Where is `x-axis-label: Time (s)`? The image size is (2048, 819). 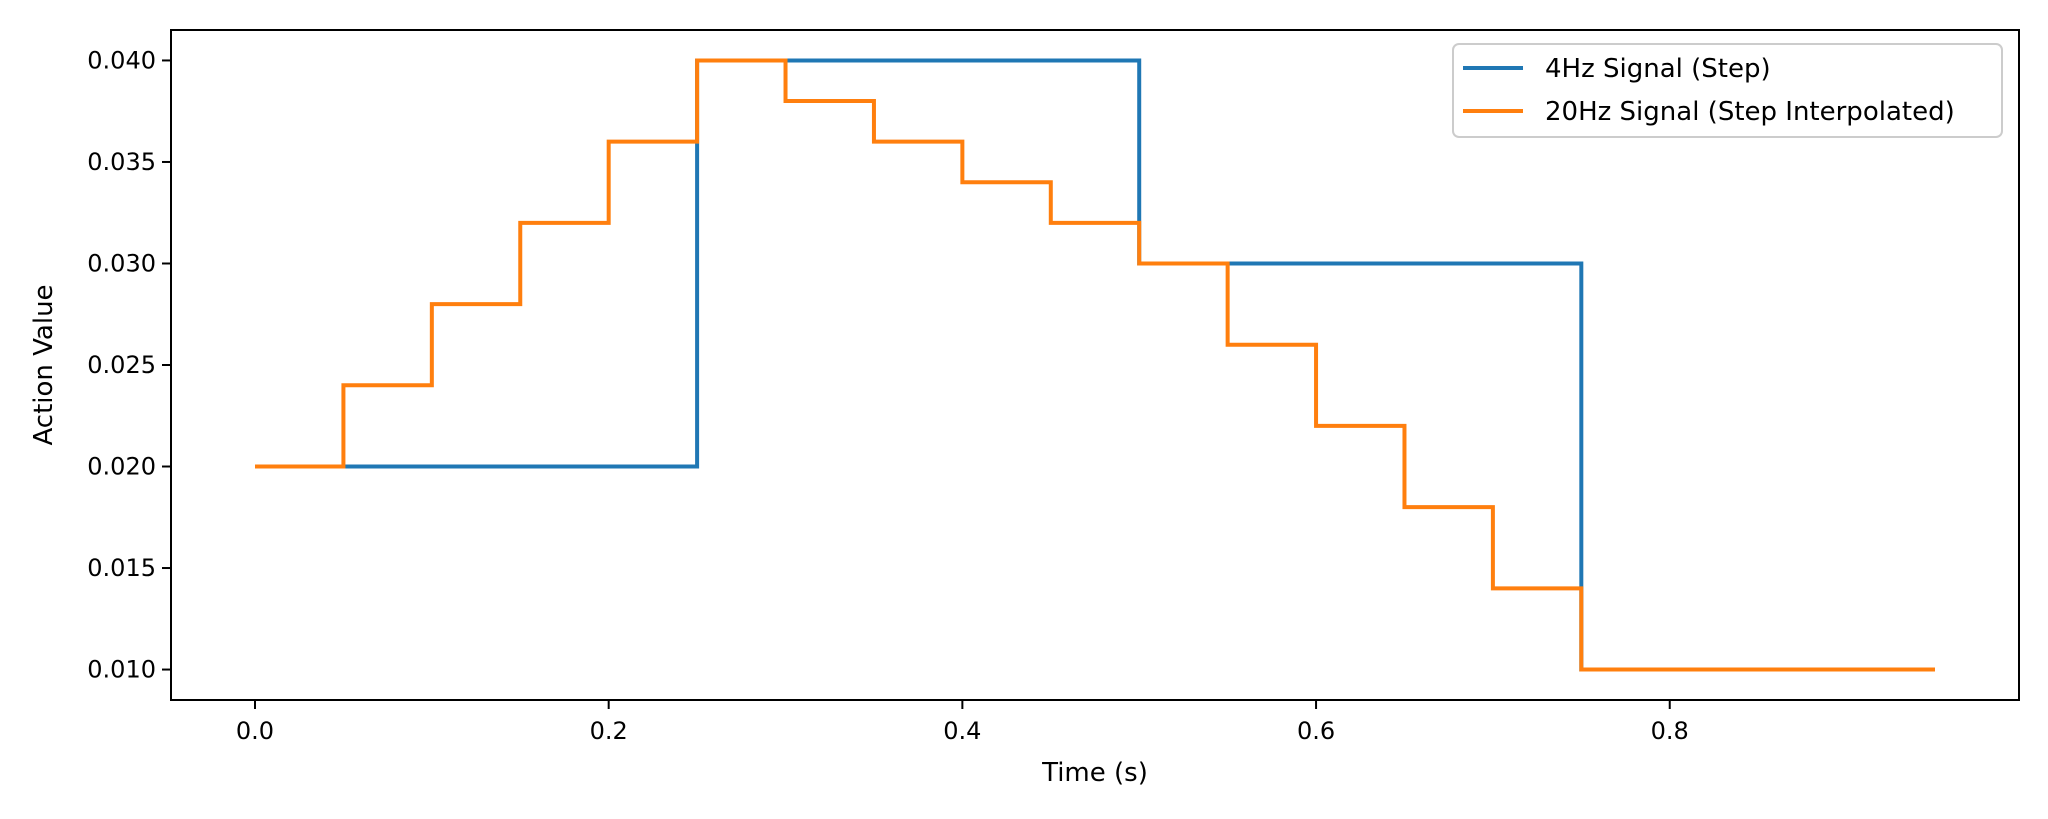
x-axis-label: Time (s) is located at coordinates (1094, 773).